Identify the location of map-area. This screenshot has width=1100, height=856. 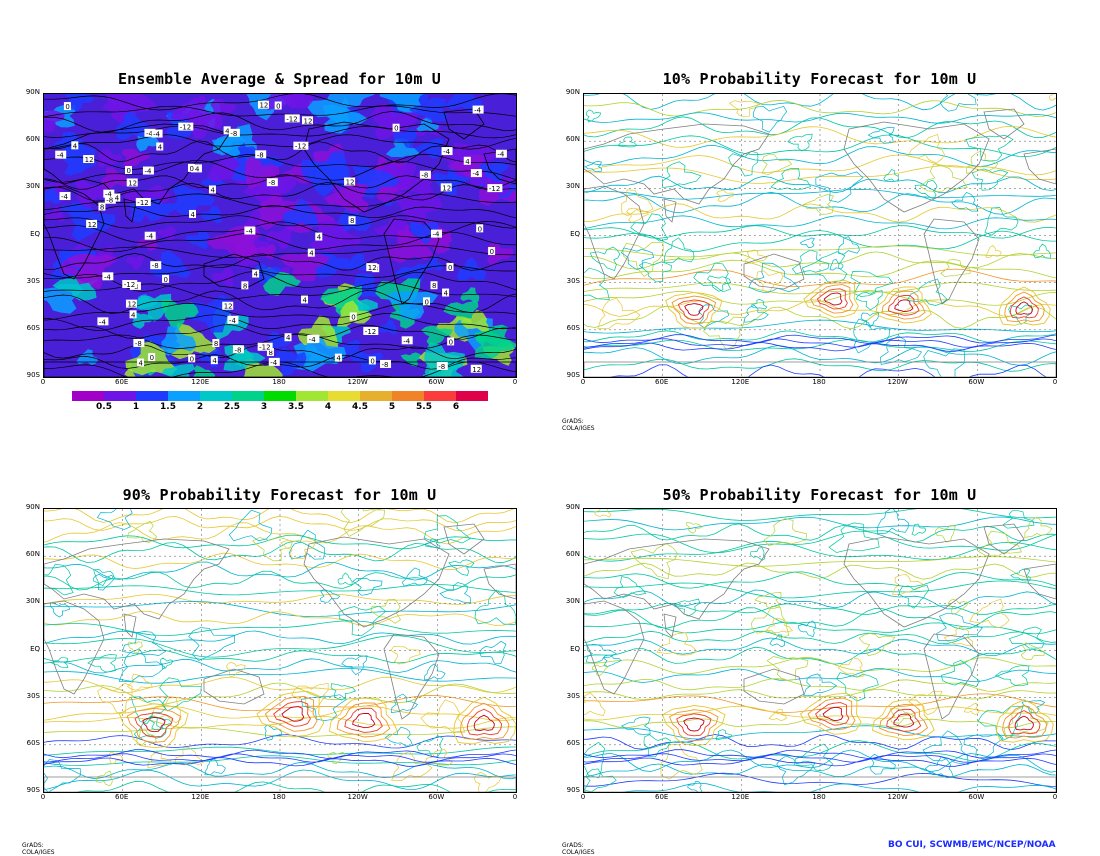
(820, 650).